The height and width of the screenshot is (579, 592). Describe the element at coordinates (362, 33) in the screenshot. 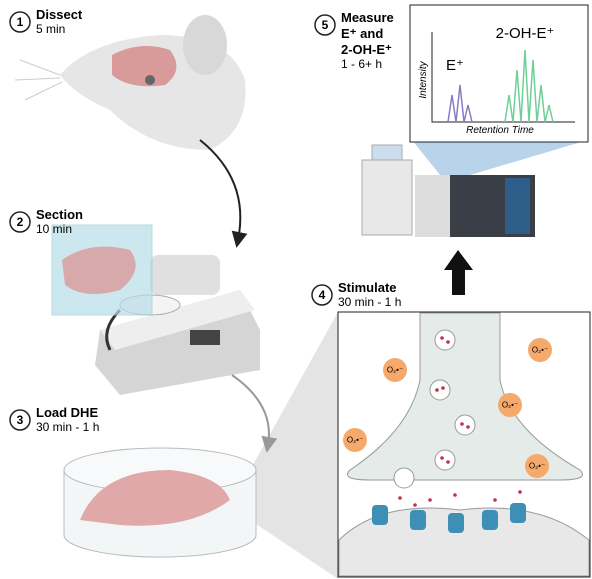

I see `step-title: E⁺ and` at that location.